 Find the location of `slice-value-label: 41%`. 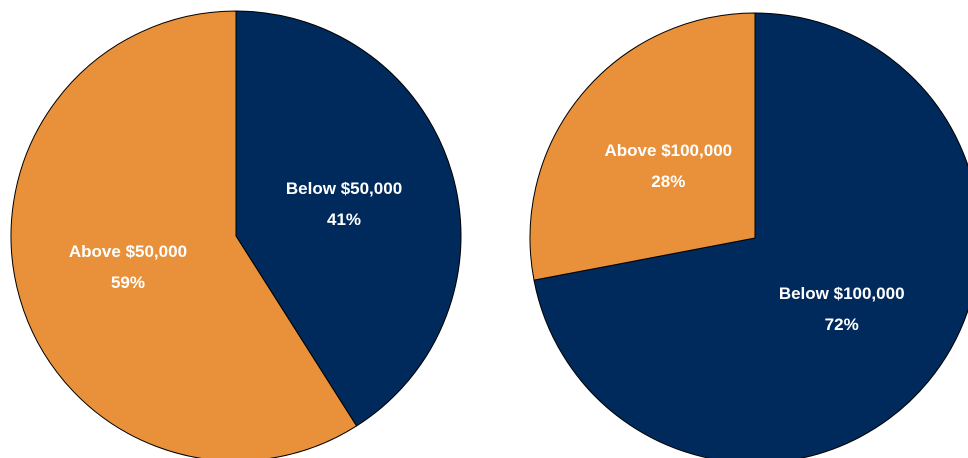

slice-value-label: 41% is located at coordinates (344, 219).